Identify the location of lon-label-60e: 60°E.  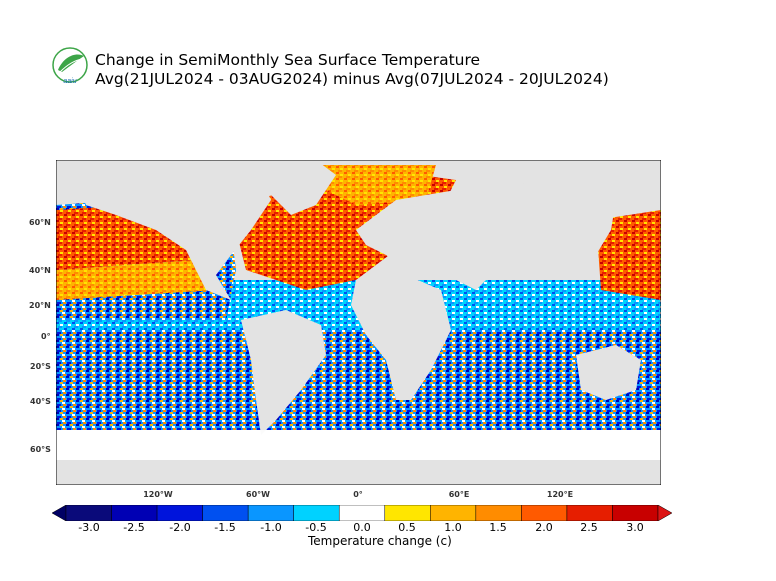
(459, 494).